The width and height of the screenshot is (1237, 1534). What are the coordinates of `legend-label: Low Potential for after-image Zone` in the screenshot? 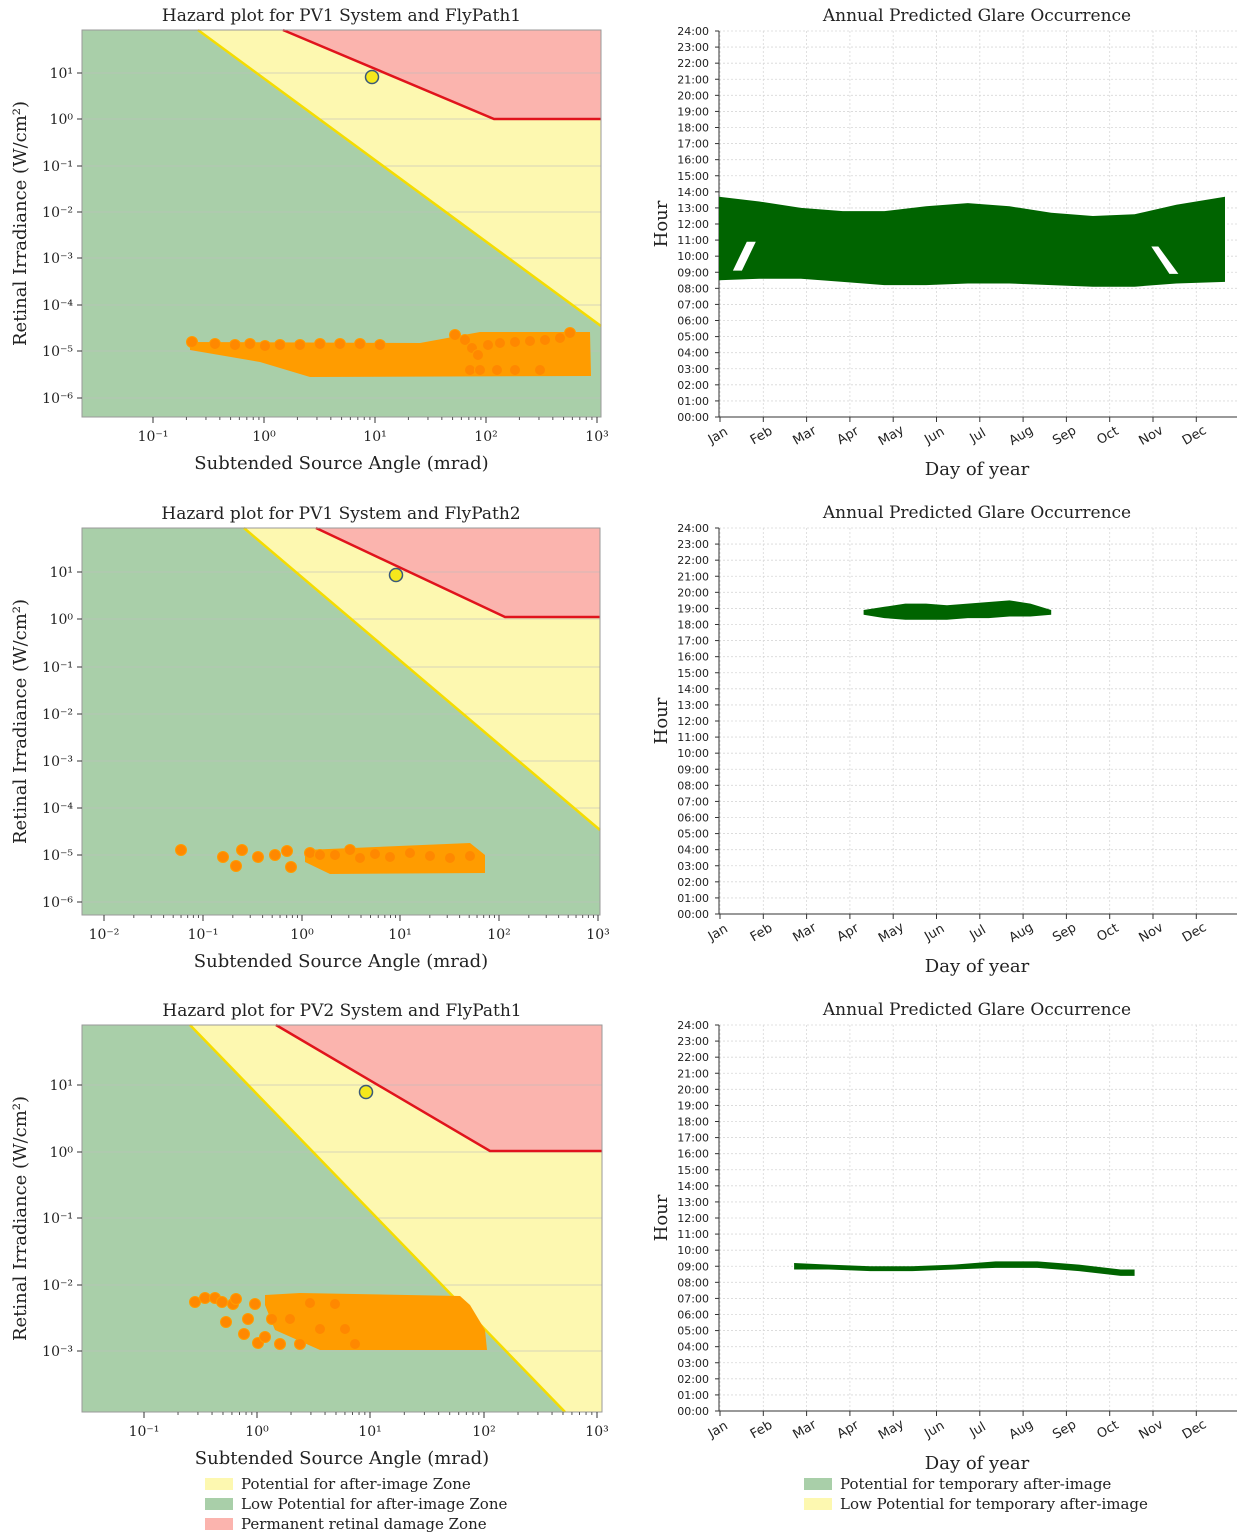 It's located at (374, 1504).